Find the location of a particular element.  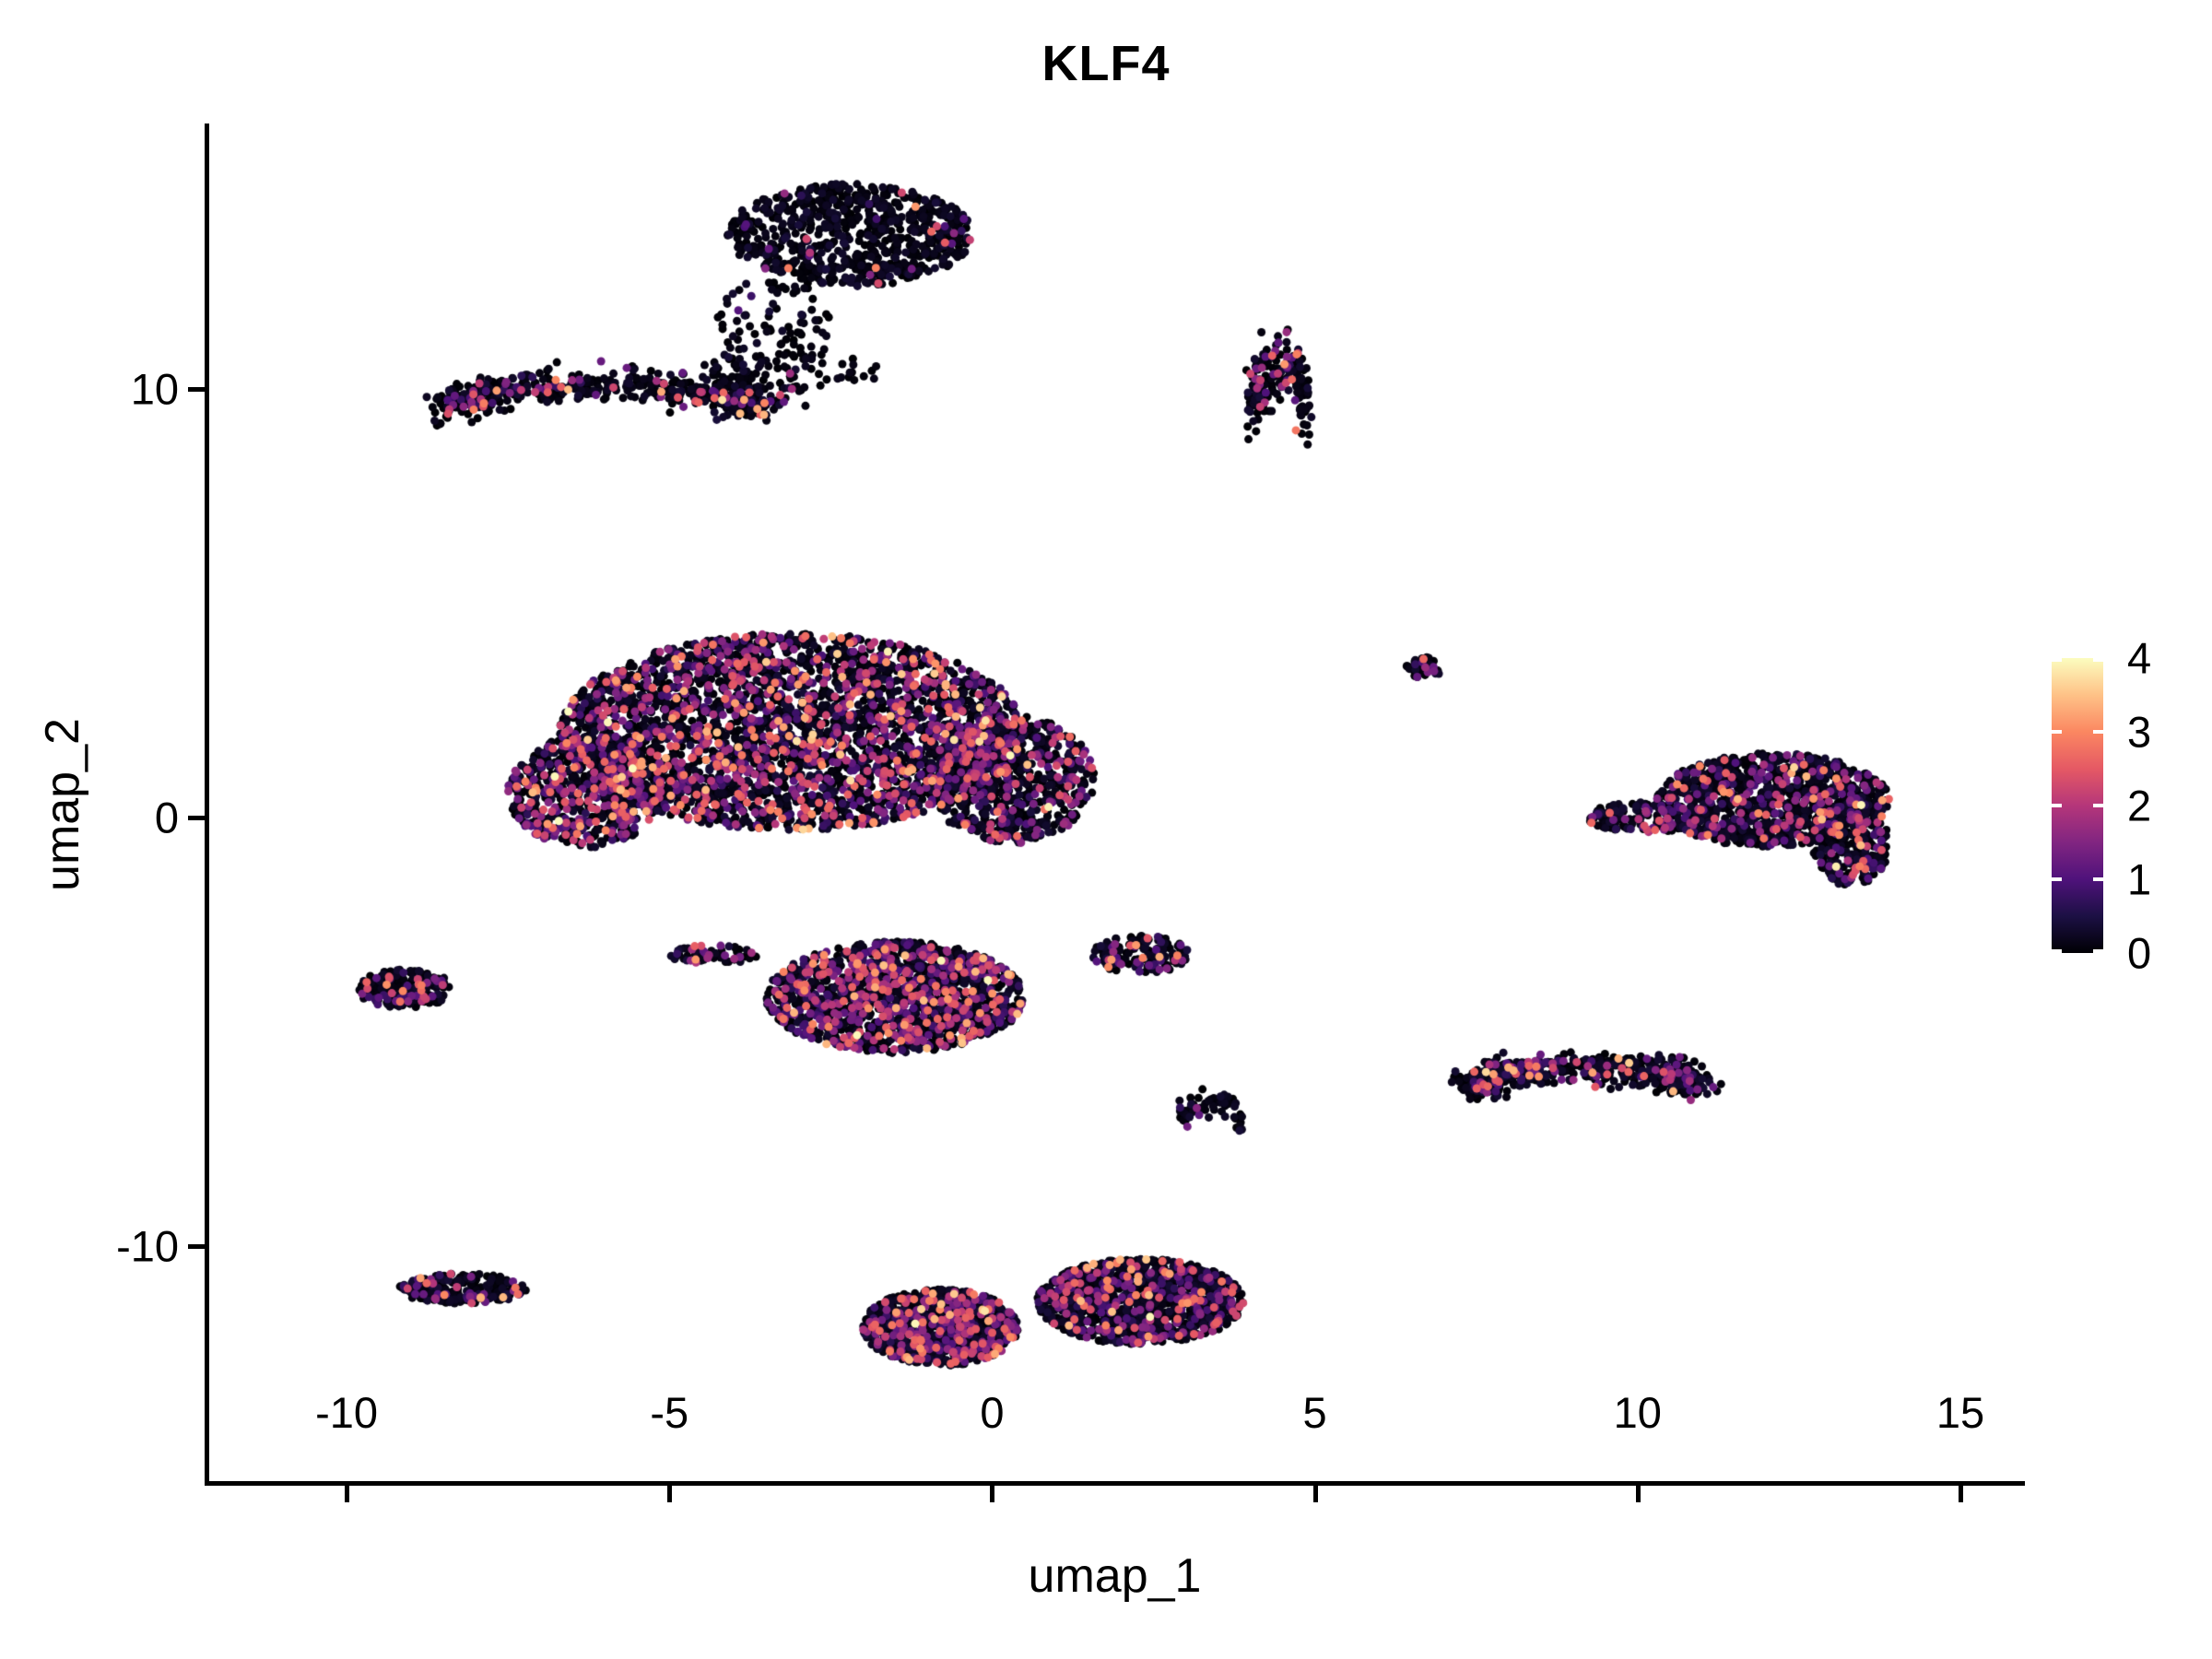

y-tick-label: -10 is located at coordinates (147, 1246).